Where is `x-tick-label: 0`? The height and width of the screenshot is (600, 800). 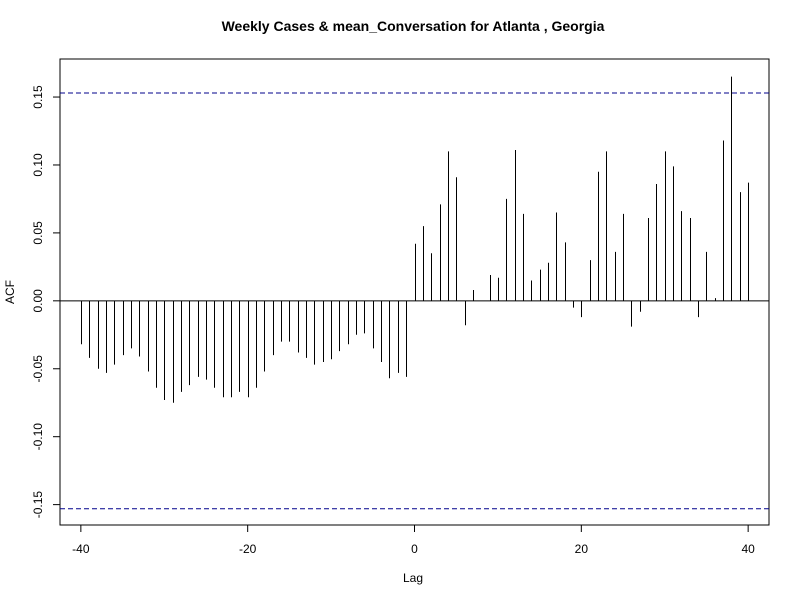 x-tick-label: 0 is located at coordinates (414, 549).